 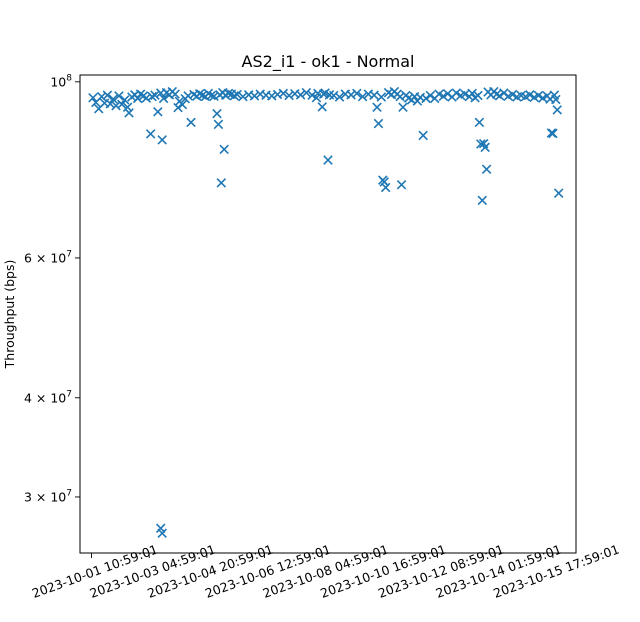 I want to click on y-tick-label: 4 × 107, so click(x=48, y=397).